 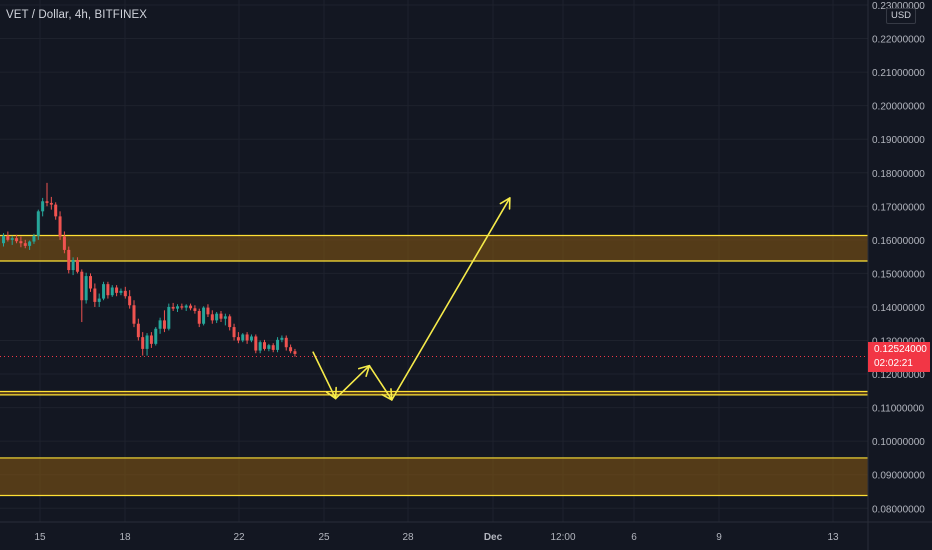 What do you see at coordinates (893, 363) in the screenshot?
I see `bar-countdown: 02:02:21` at bounding box center [893, 363].